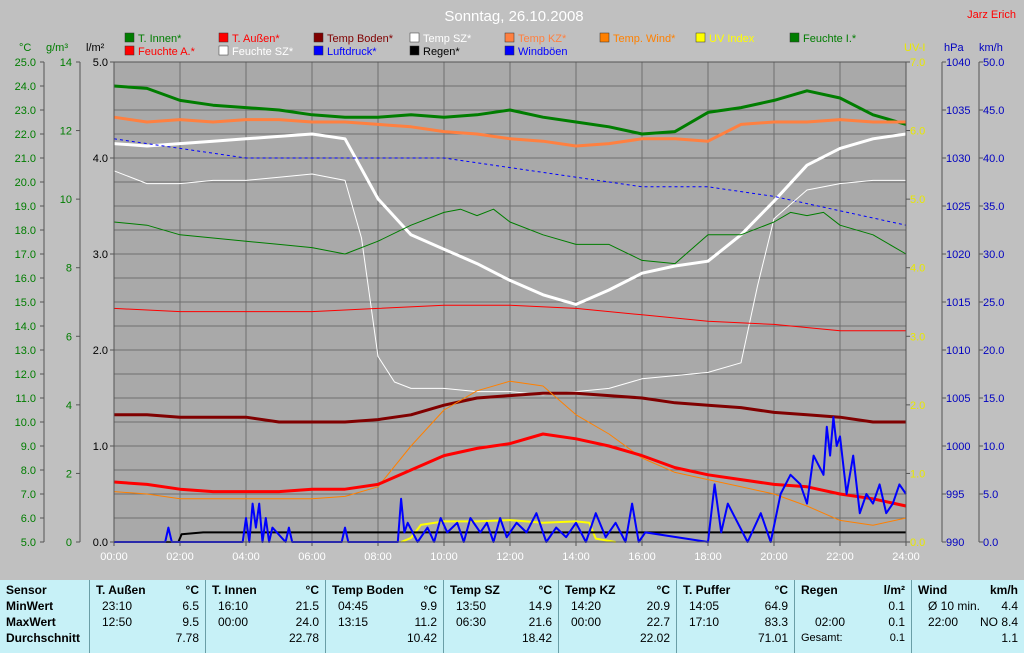 The height and width of the screenshot is (653, 1024). I want to click on axis-tick-label: 1.0, so click(917, 474).